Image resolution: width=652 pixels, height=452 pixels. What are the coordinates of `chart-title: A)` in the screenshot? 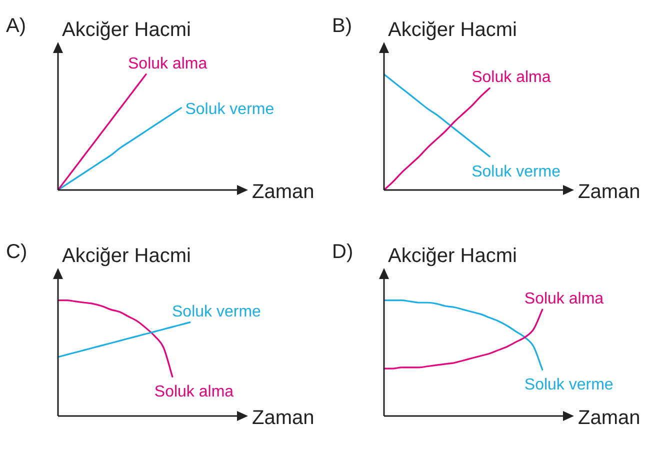 It's located at (16, 26).